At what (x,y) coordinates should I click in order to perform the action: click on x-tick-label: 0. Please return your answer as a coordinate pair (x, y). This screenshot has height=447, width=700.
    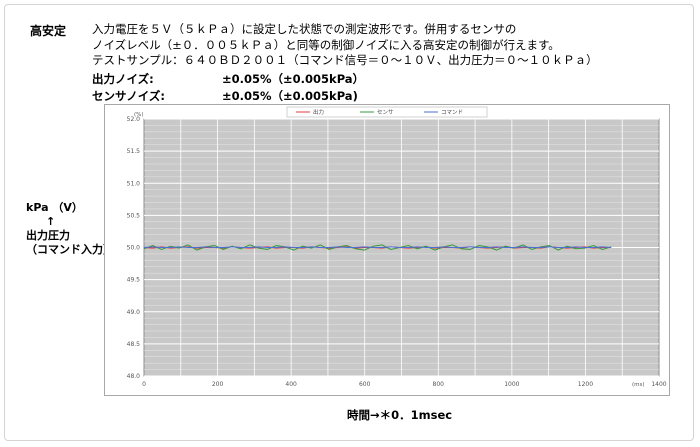
    Looking at the image, I should click on (144, 384).